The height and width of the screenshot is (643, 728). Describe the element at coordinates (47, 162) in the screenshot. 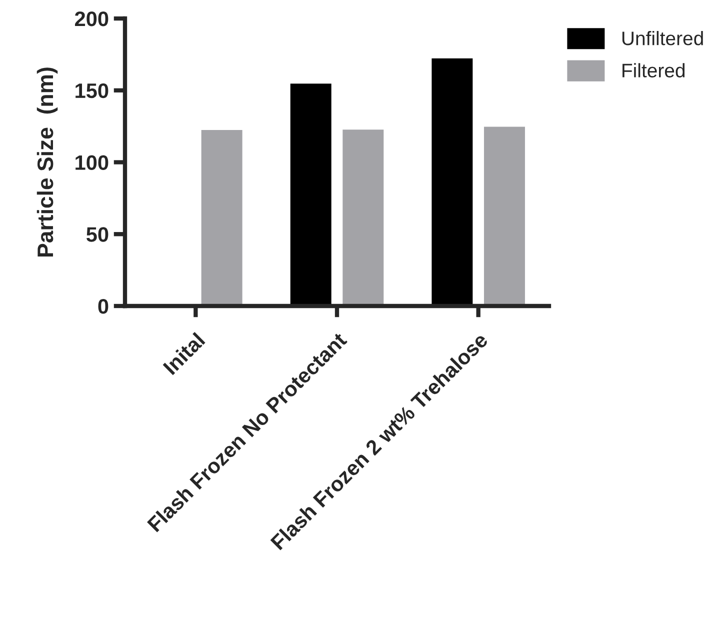

I see `y-axis-title: Particle Size (nm)` at that location.